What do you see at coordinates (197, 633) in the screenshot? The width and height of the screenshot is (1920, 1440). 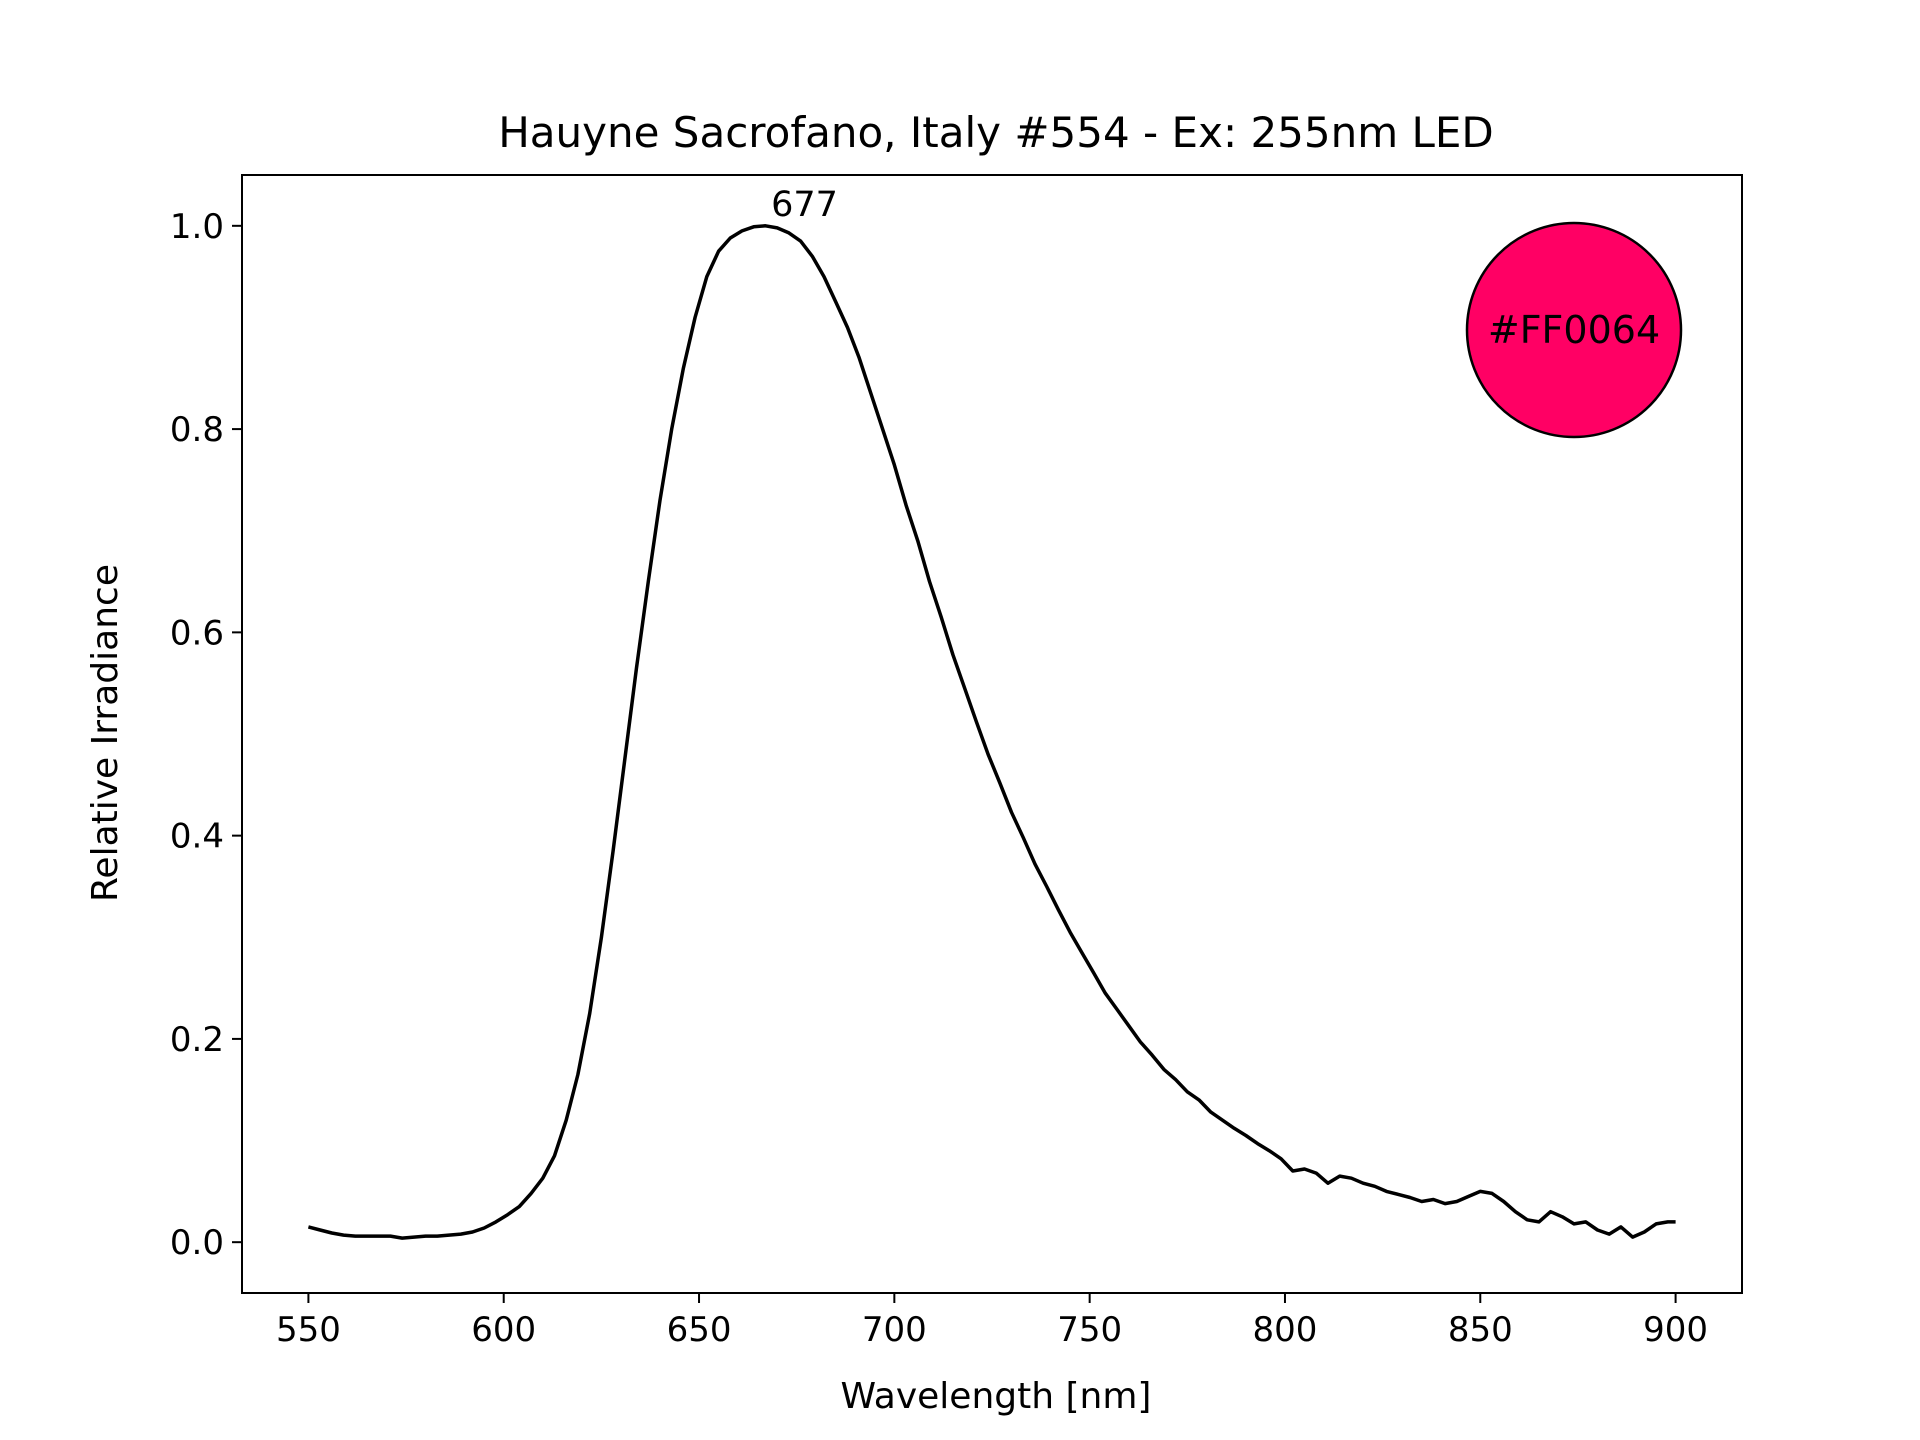 I see `y-tick-label: 0.6` at bounding box center [197, 633].